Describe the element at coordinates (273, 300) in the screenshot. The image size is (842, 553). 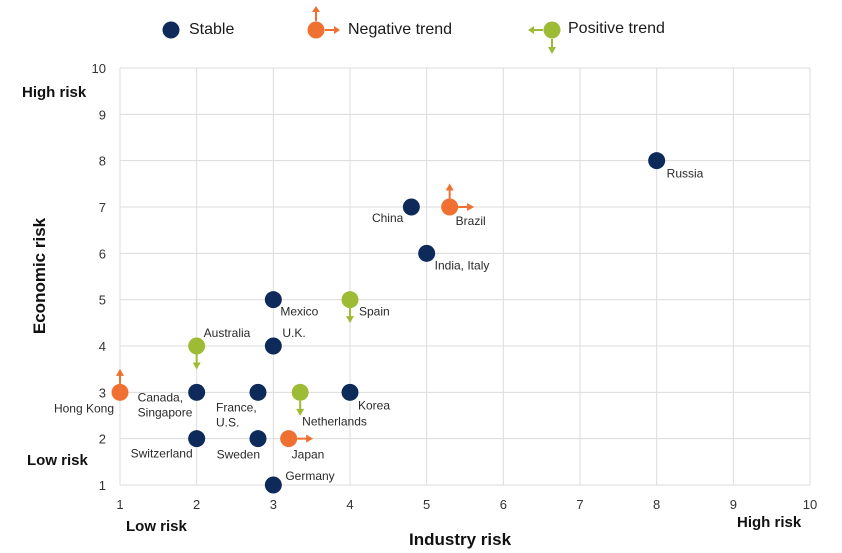
I see `point-mexico` at that location.